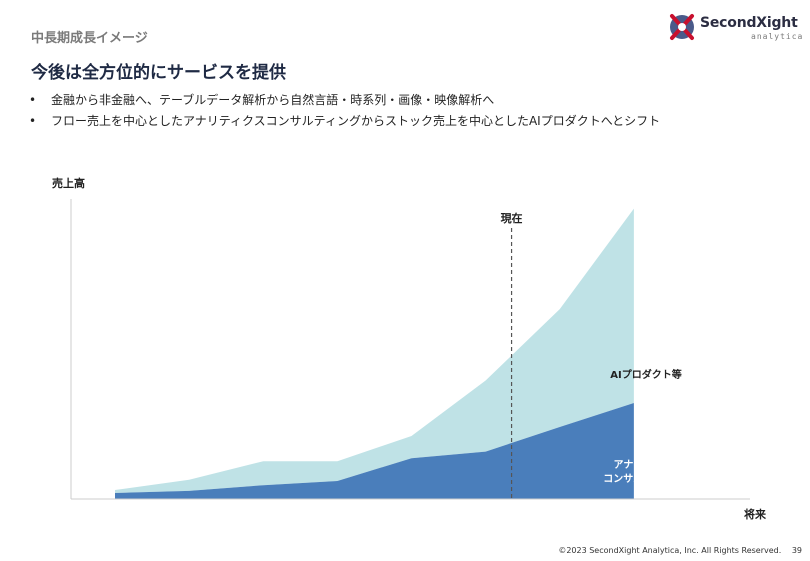 The width and height of the screenshot is (810, 561). What do you see at coordinates (68, 183) in the screenshot?
I see `y-axis-label: 売上高` at bounding box center [68, 183].